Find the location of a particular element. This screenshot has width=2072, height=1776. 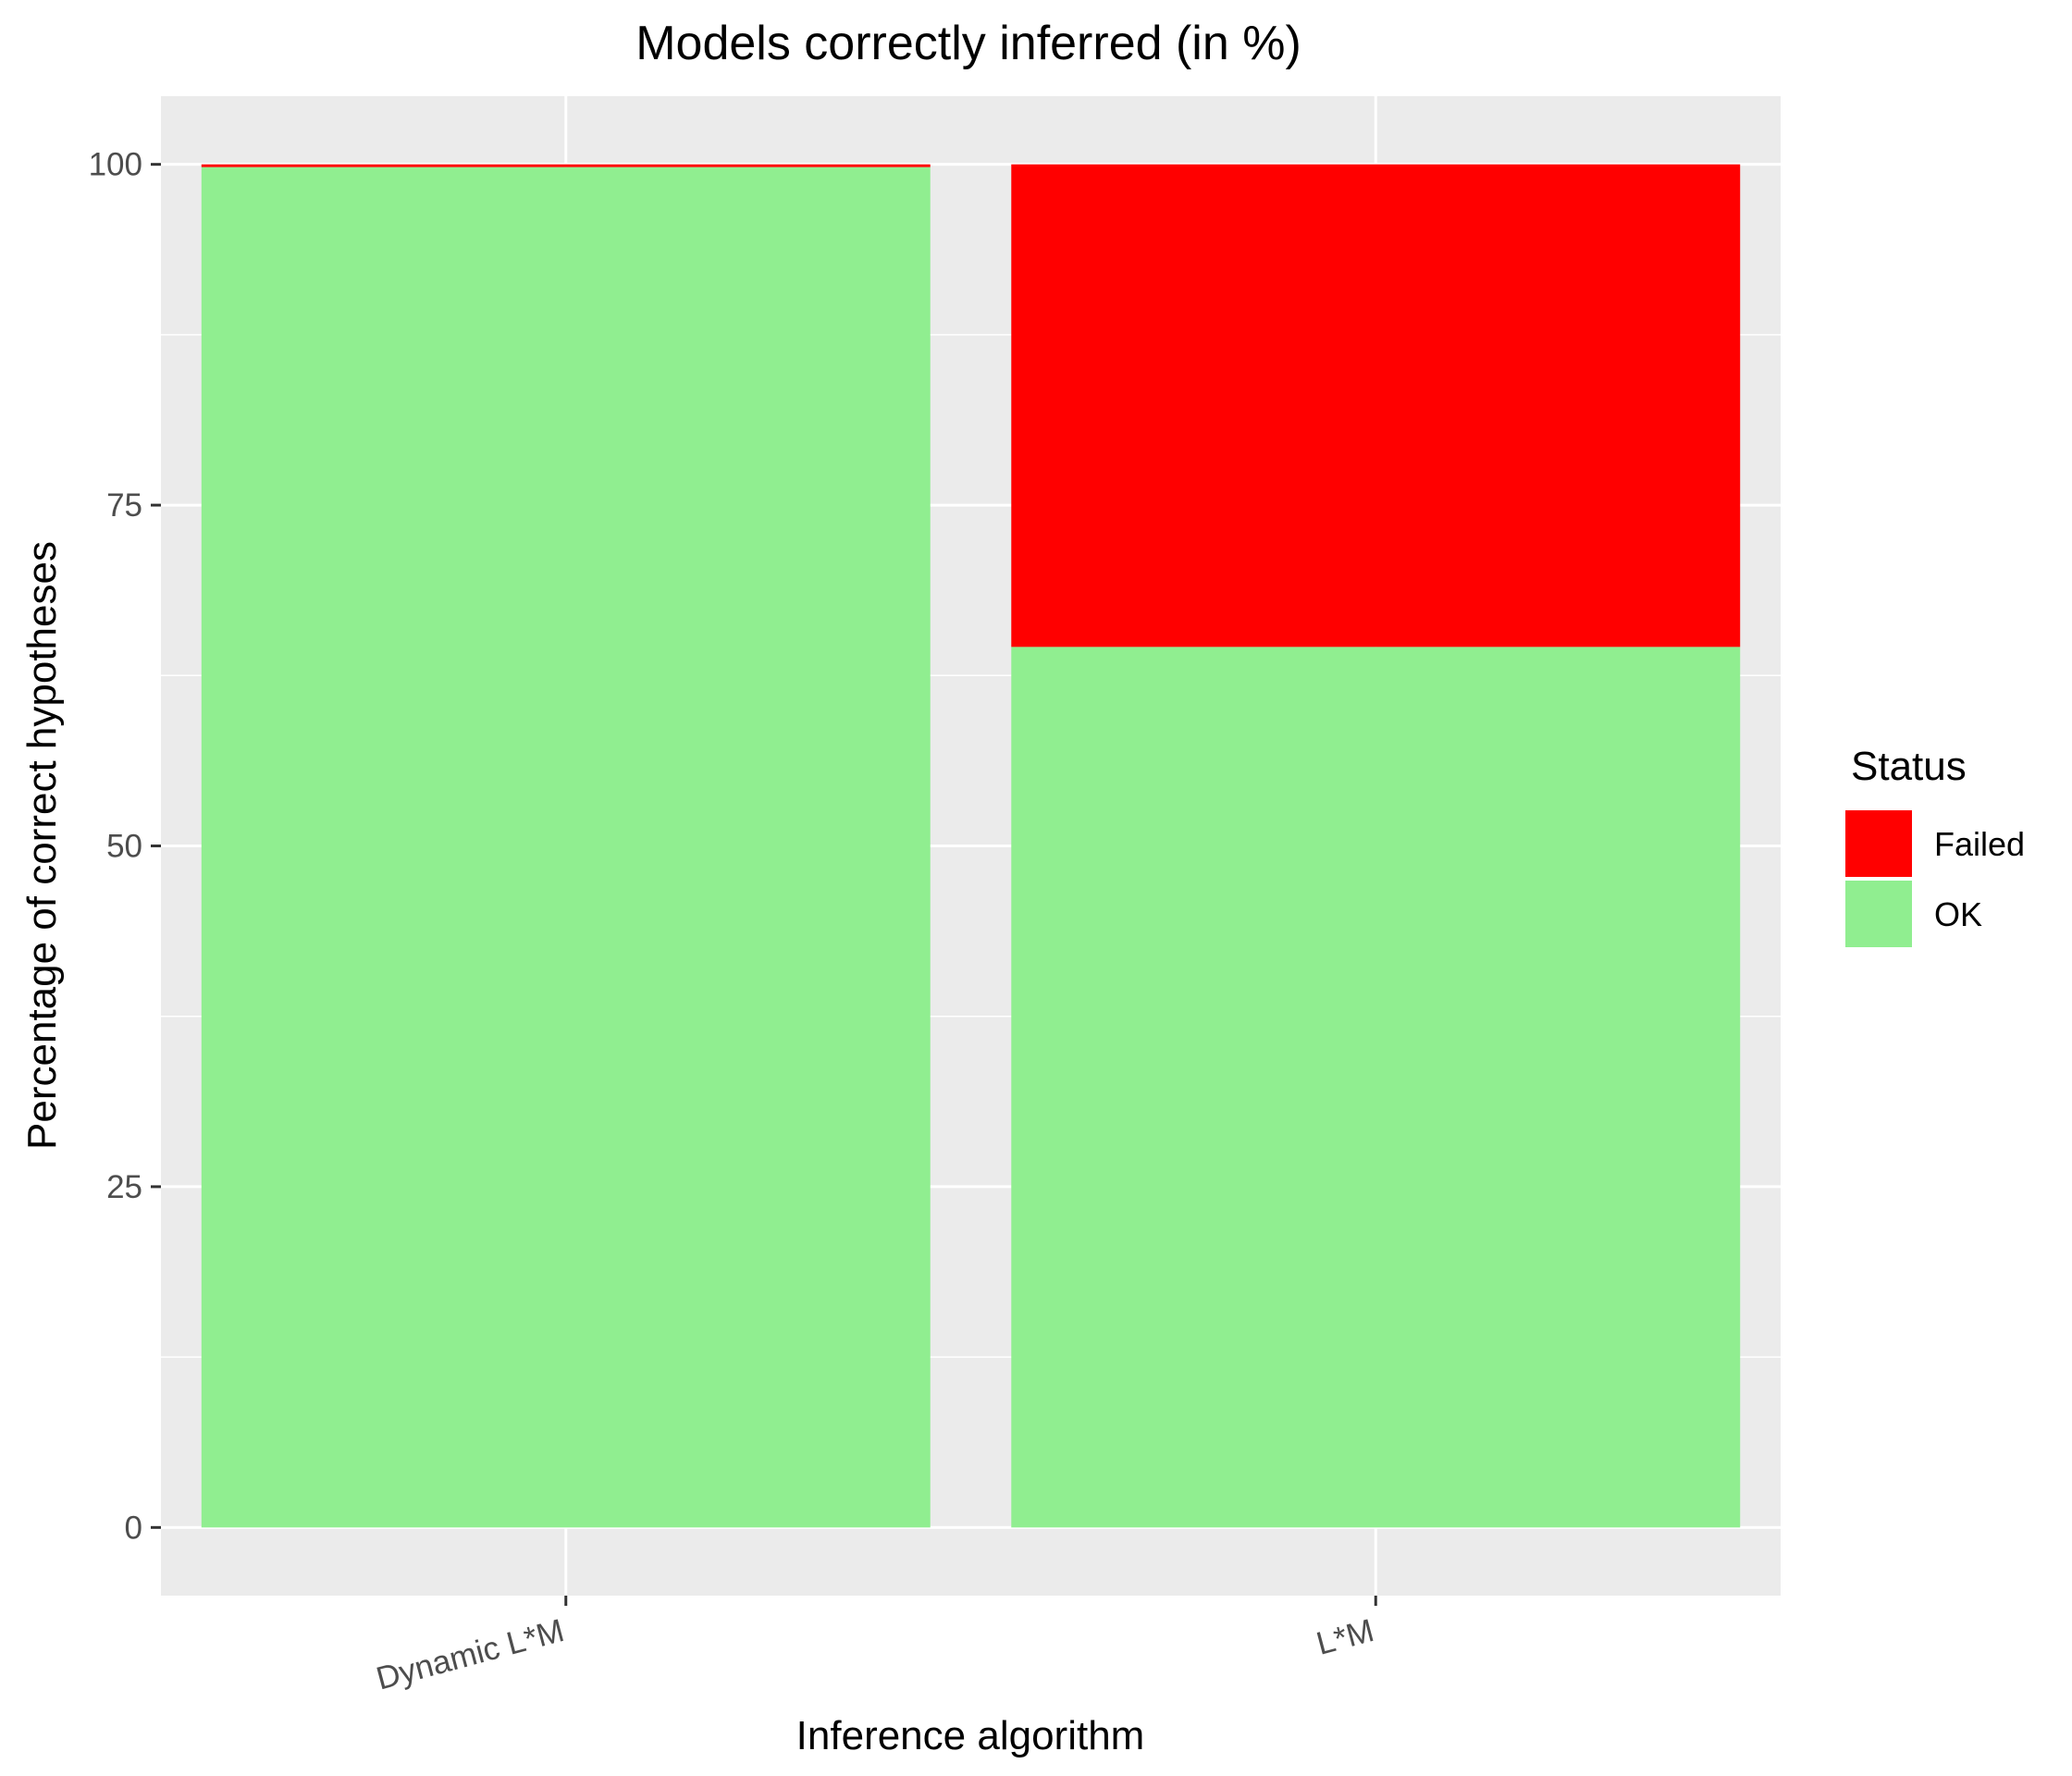

x-axis-title: Inference algorithm is located at coordinates (970, 1736).